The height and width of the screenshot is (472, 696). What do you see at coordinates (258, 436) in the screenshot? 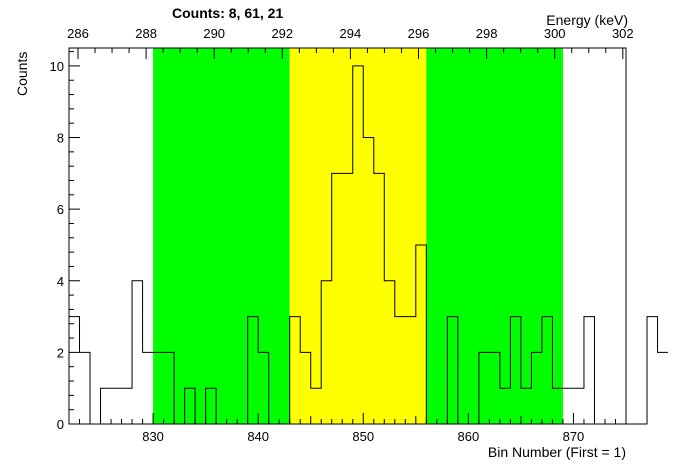
I see `x-tick-label: 840` at bounding box center [258, 436].